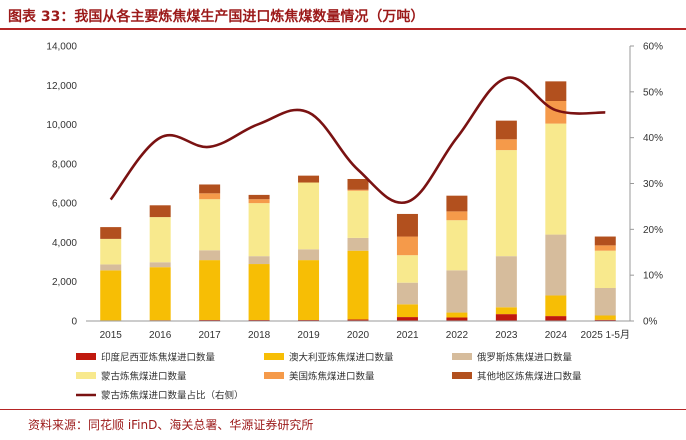 This screenshot has width=686, height=440. I want to click on x-tick-label: 2017, so click(210, 335).